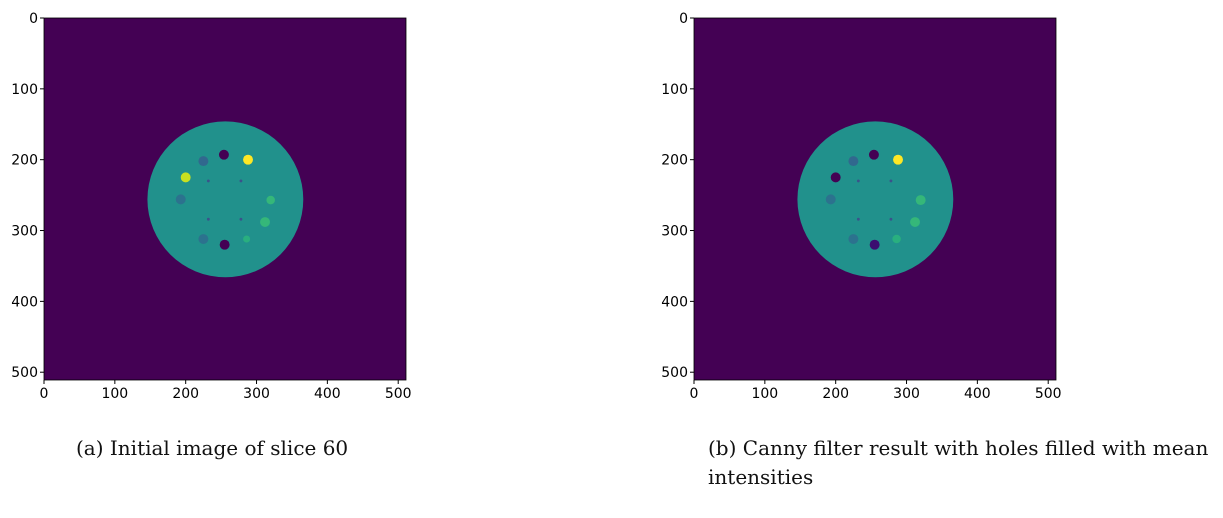  I want to click on figure-b-x-tick-label-2: 200, so click(835, 394).